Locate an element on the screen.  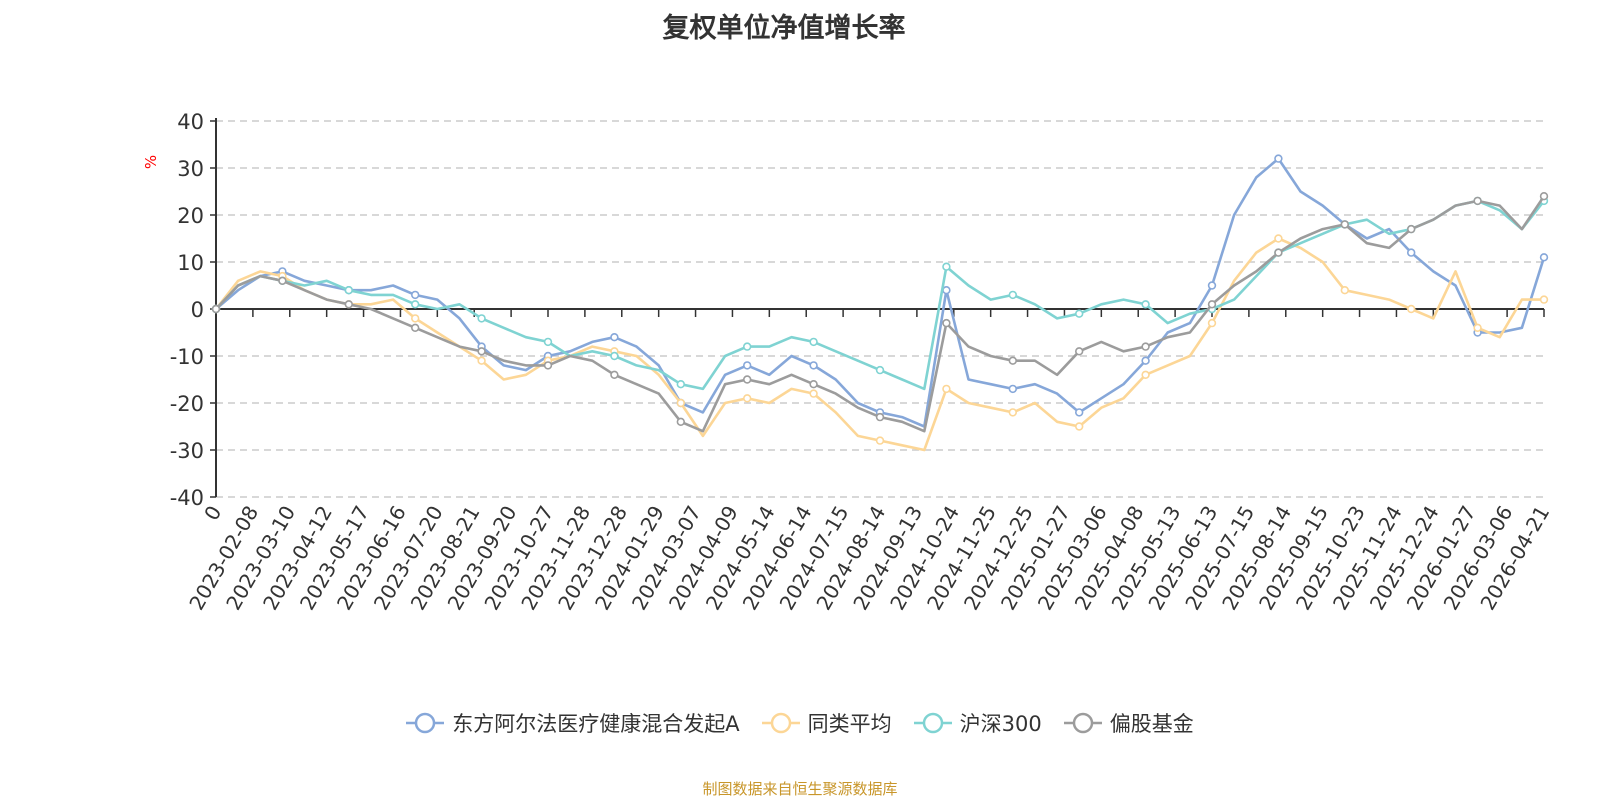
y-tick-label: -30 is located at coordinates (187, 451).